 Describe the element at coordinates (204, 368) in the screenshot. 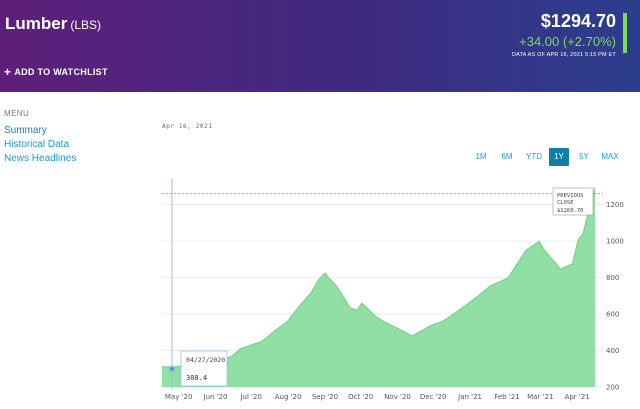

I see `hover-tooltip: 04/27/2020 308.4` at that location.